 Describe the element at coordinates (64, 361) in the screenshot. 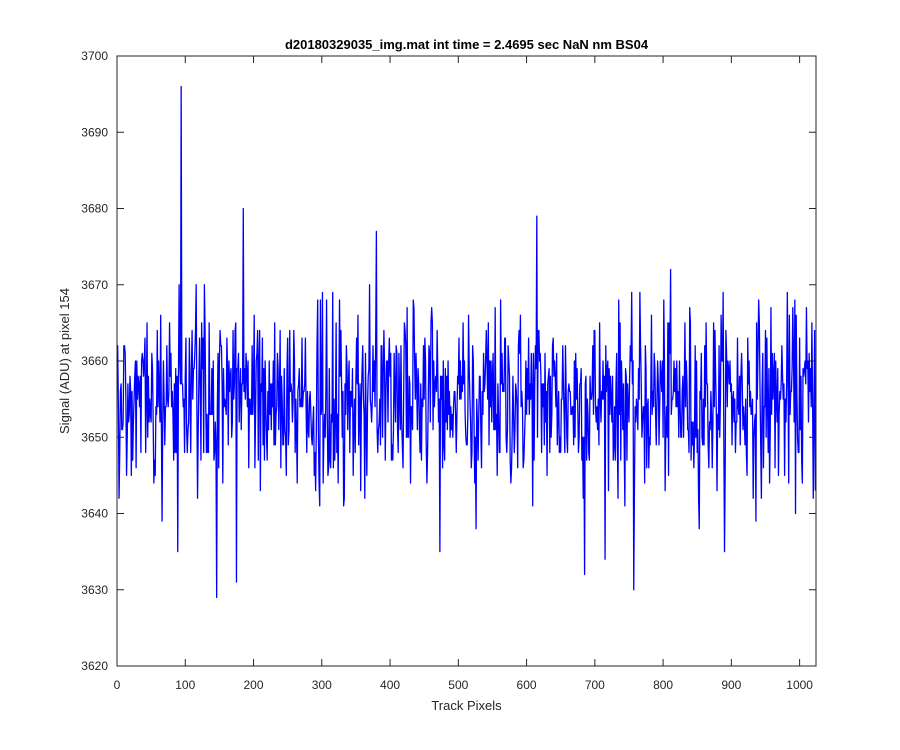

I see `y-axis-label: Signal (ADU) at pixel 154` at that location.